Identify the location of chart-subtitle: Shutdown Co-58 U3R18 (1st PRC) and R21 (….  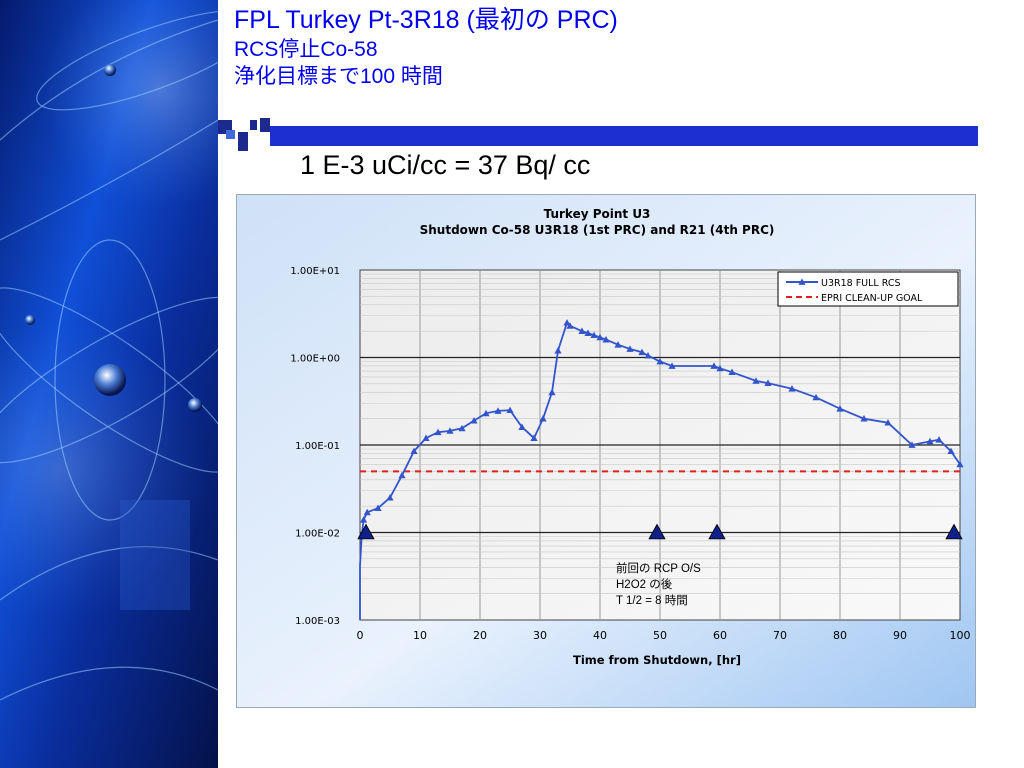
(597, 230).